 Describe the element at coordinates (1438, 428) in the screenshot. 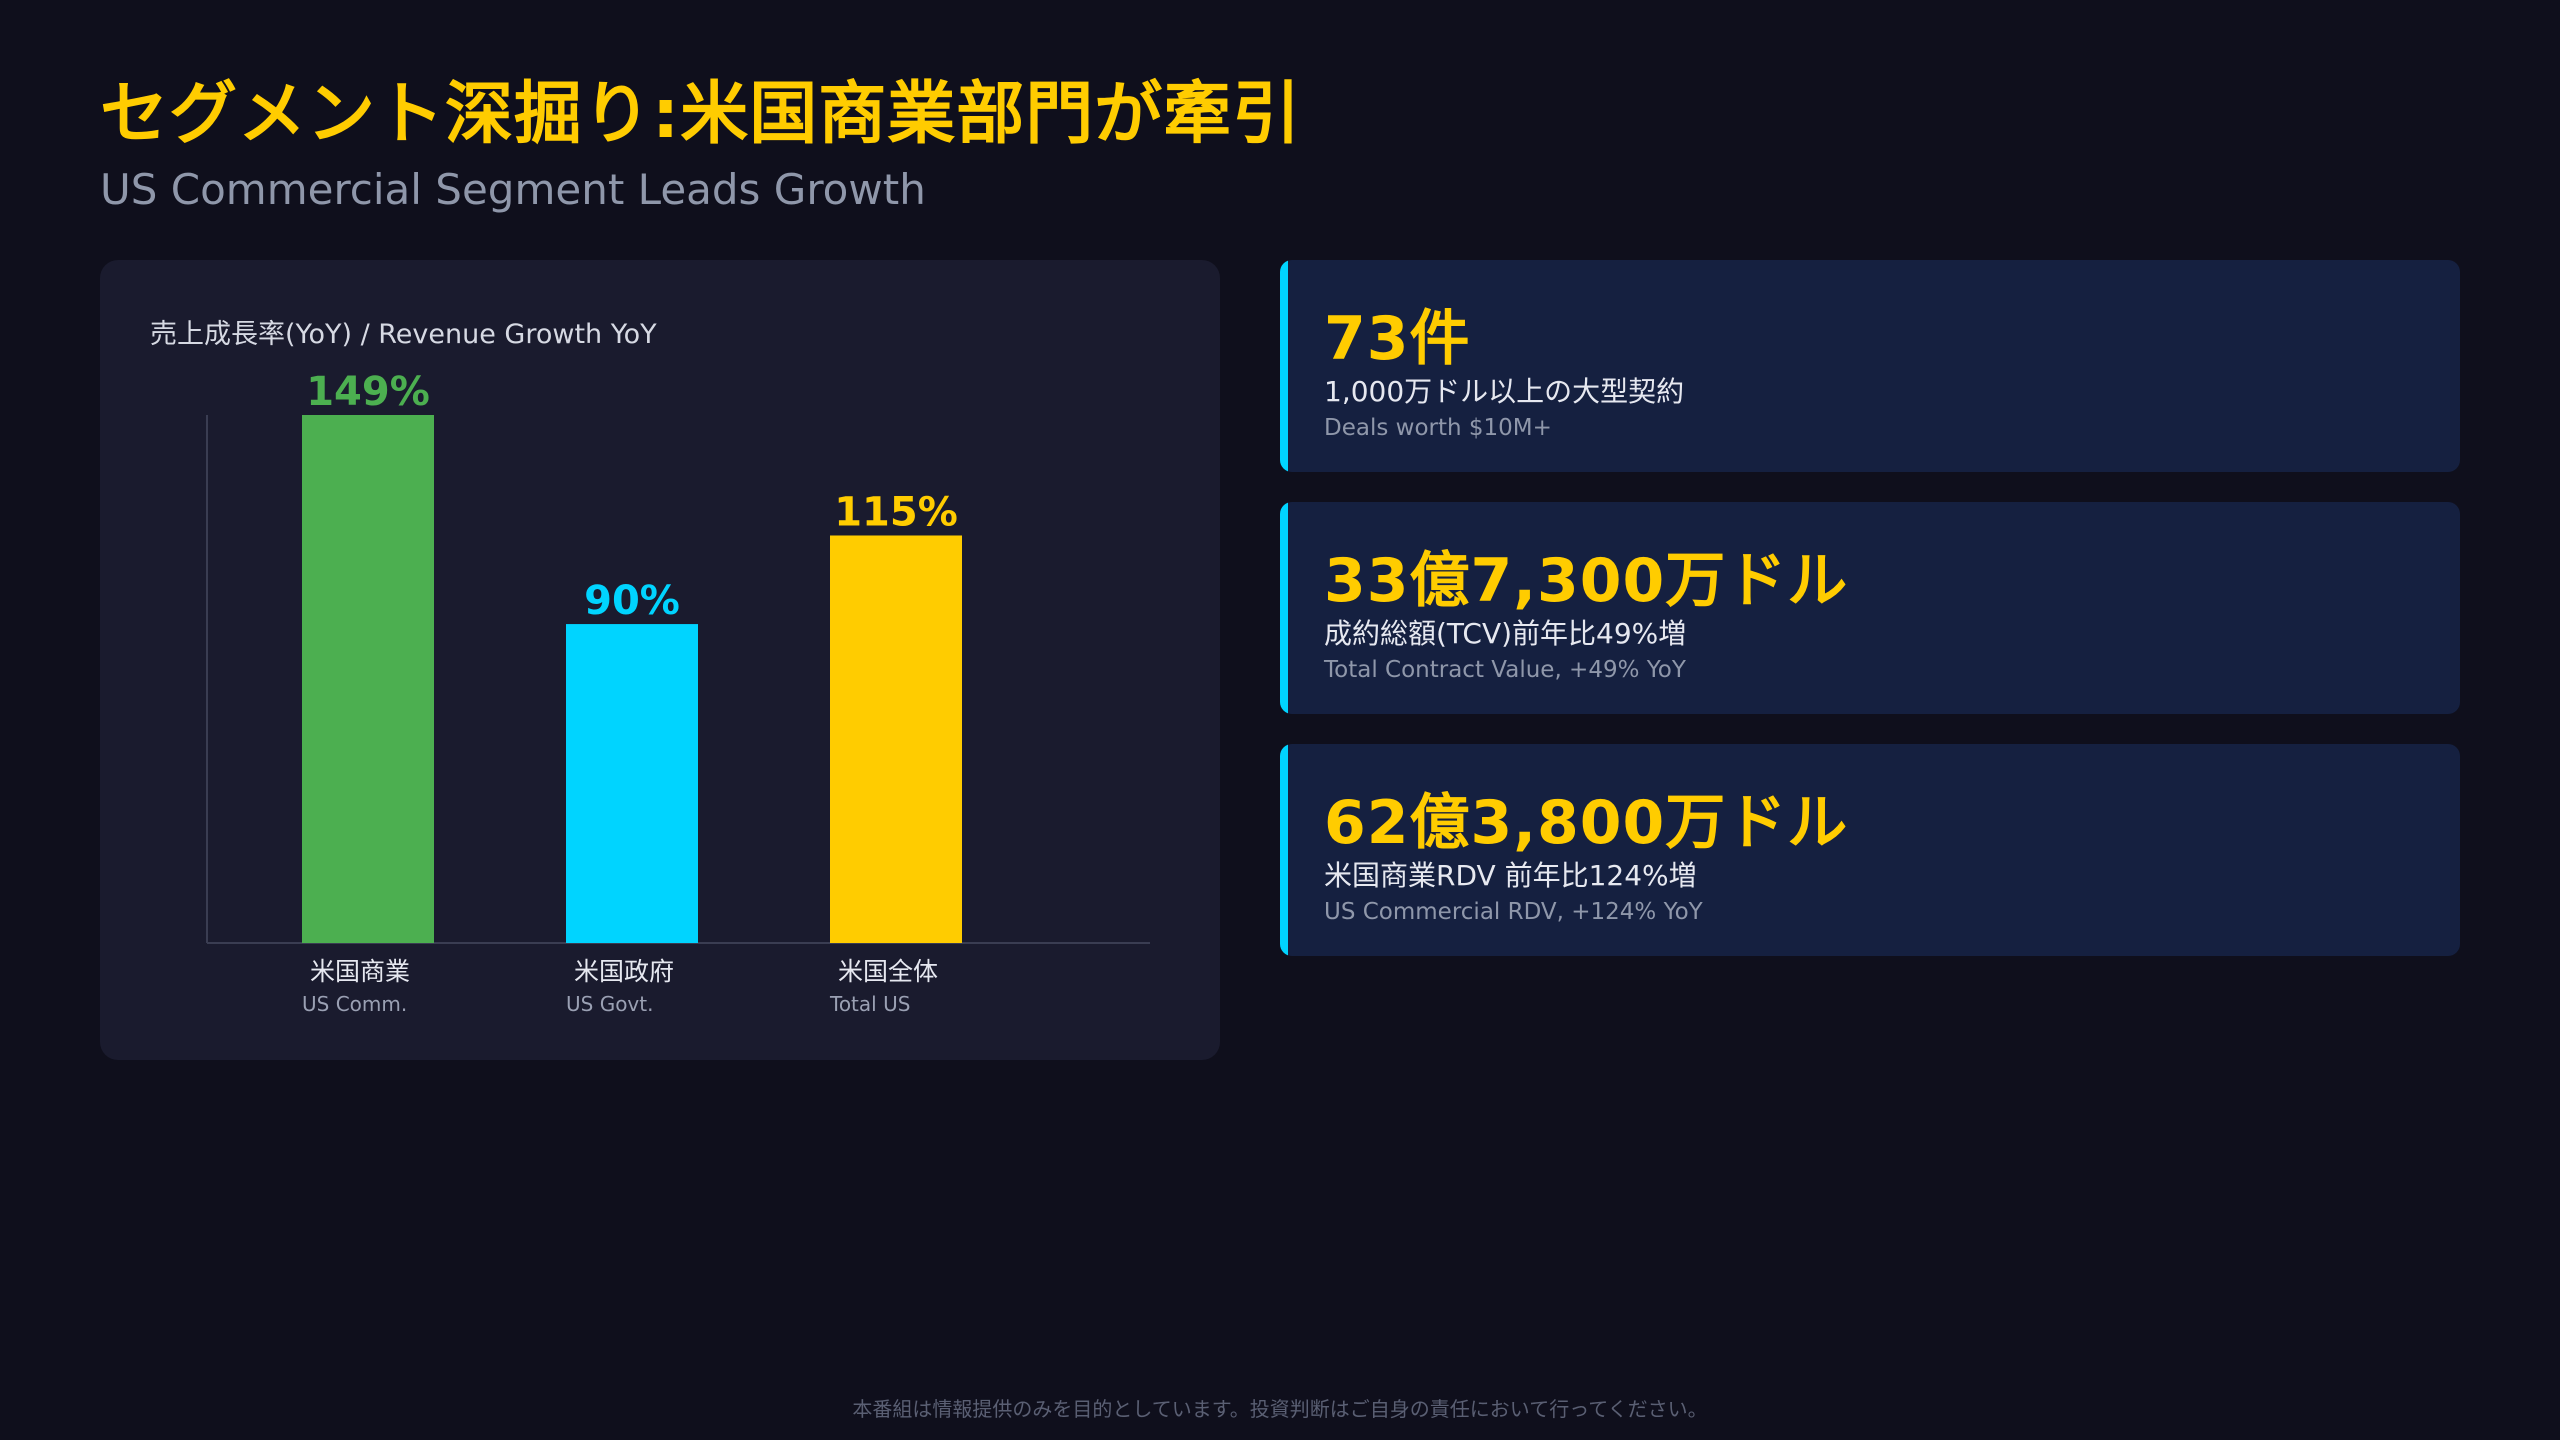

I see `stat-label-en: Deals worth $10M+` at that location.